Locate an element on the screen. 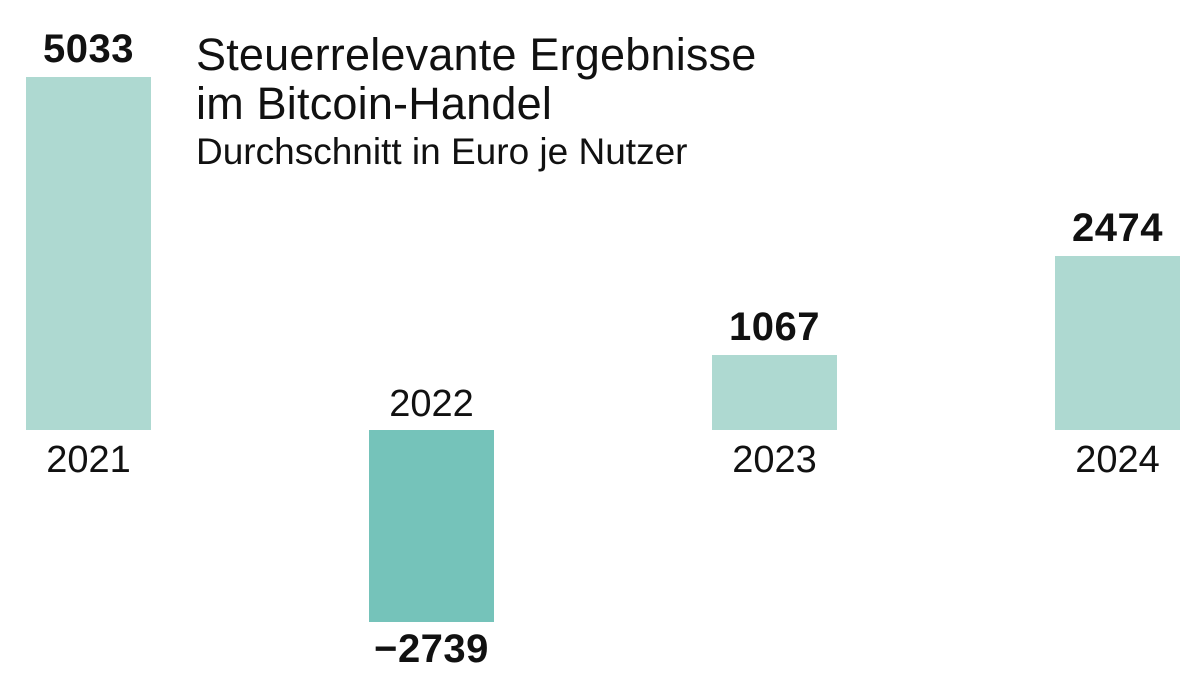  chart-title-line1: Steuerrelevante Ergebnisse is located at coordinates (476, 54).